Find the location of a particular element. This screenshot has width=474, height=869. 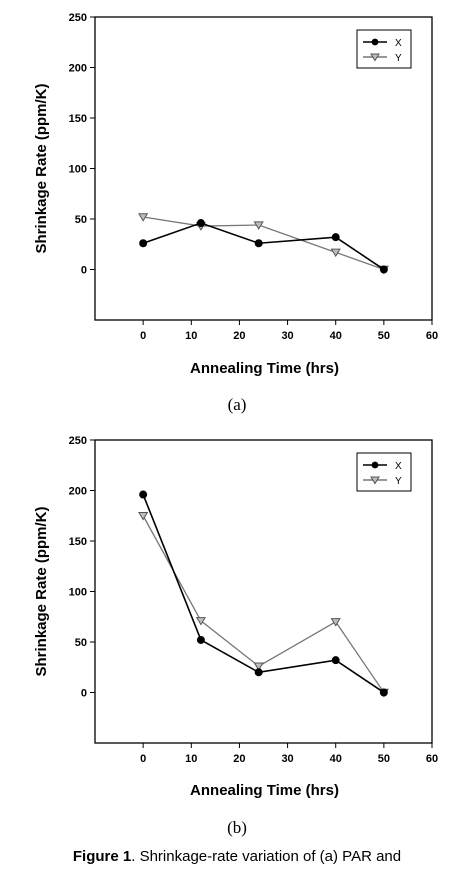

panel-label: (a) is located at coordinates (237, 404).